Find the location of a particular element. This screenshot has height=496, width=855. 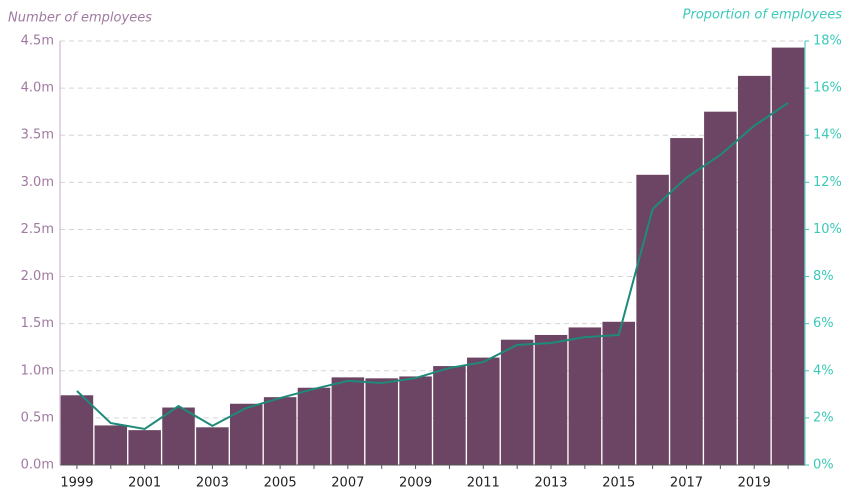

y-tick-label: 4.0m is located at coordinates (37, 88).